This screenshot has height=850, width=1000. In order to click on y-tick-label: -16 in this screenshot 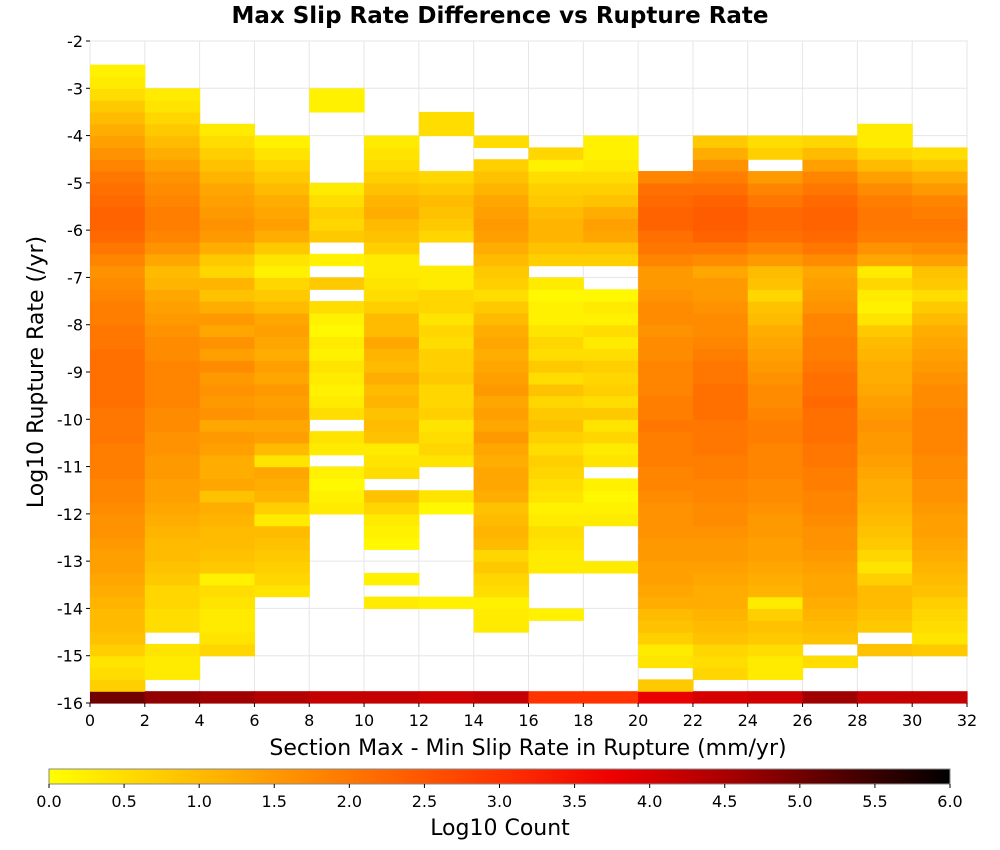, I will do `click(70, 703)`.